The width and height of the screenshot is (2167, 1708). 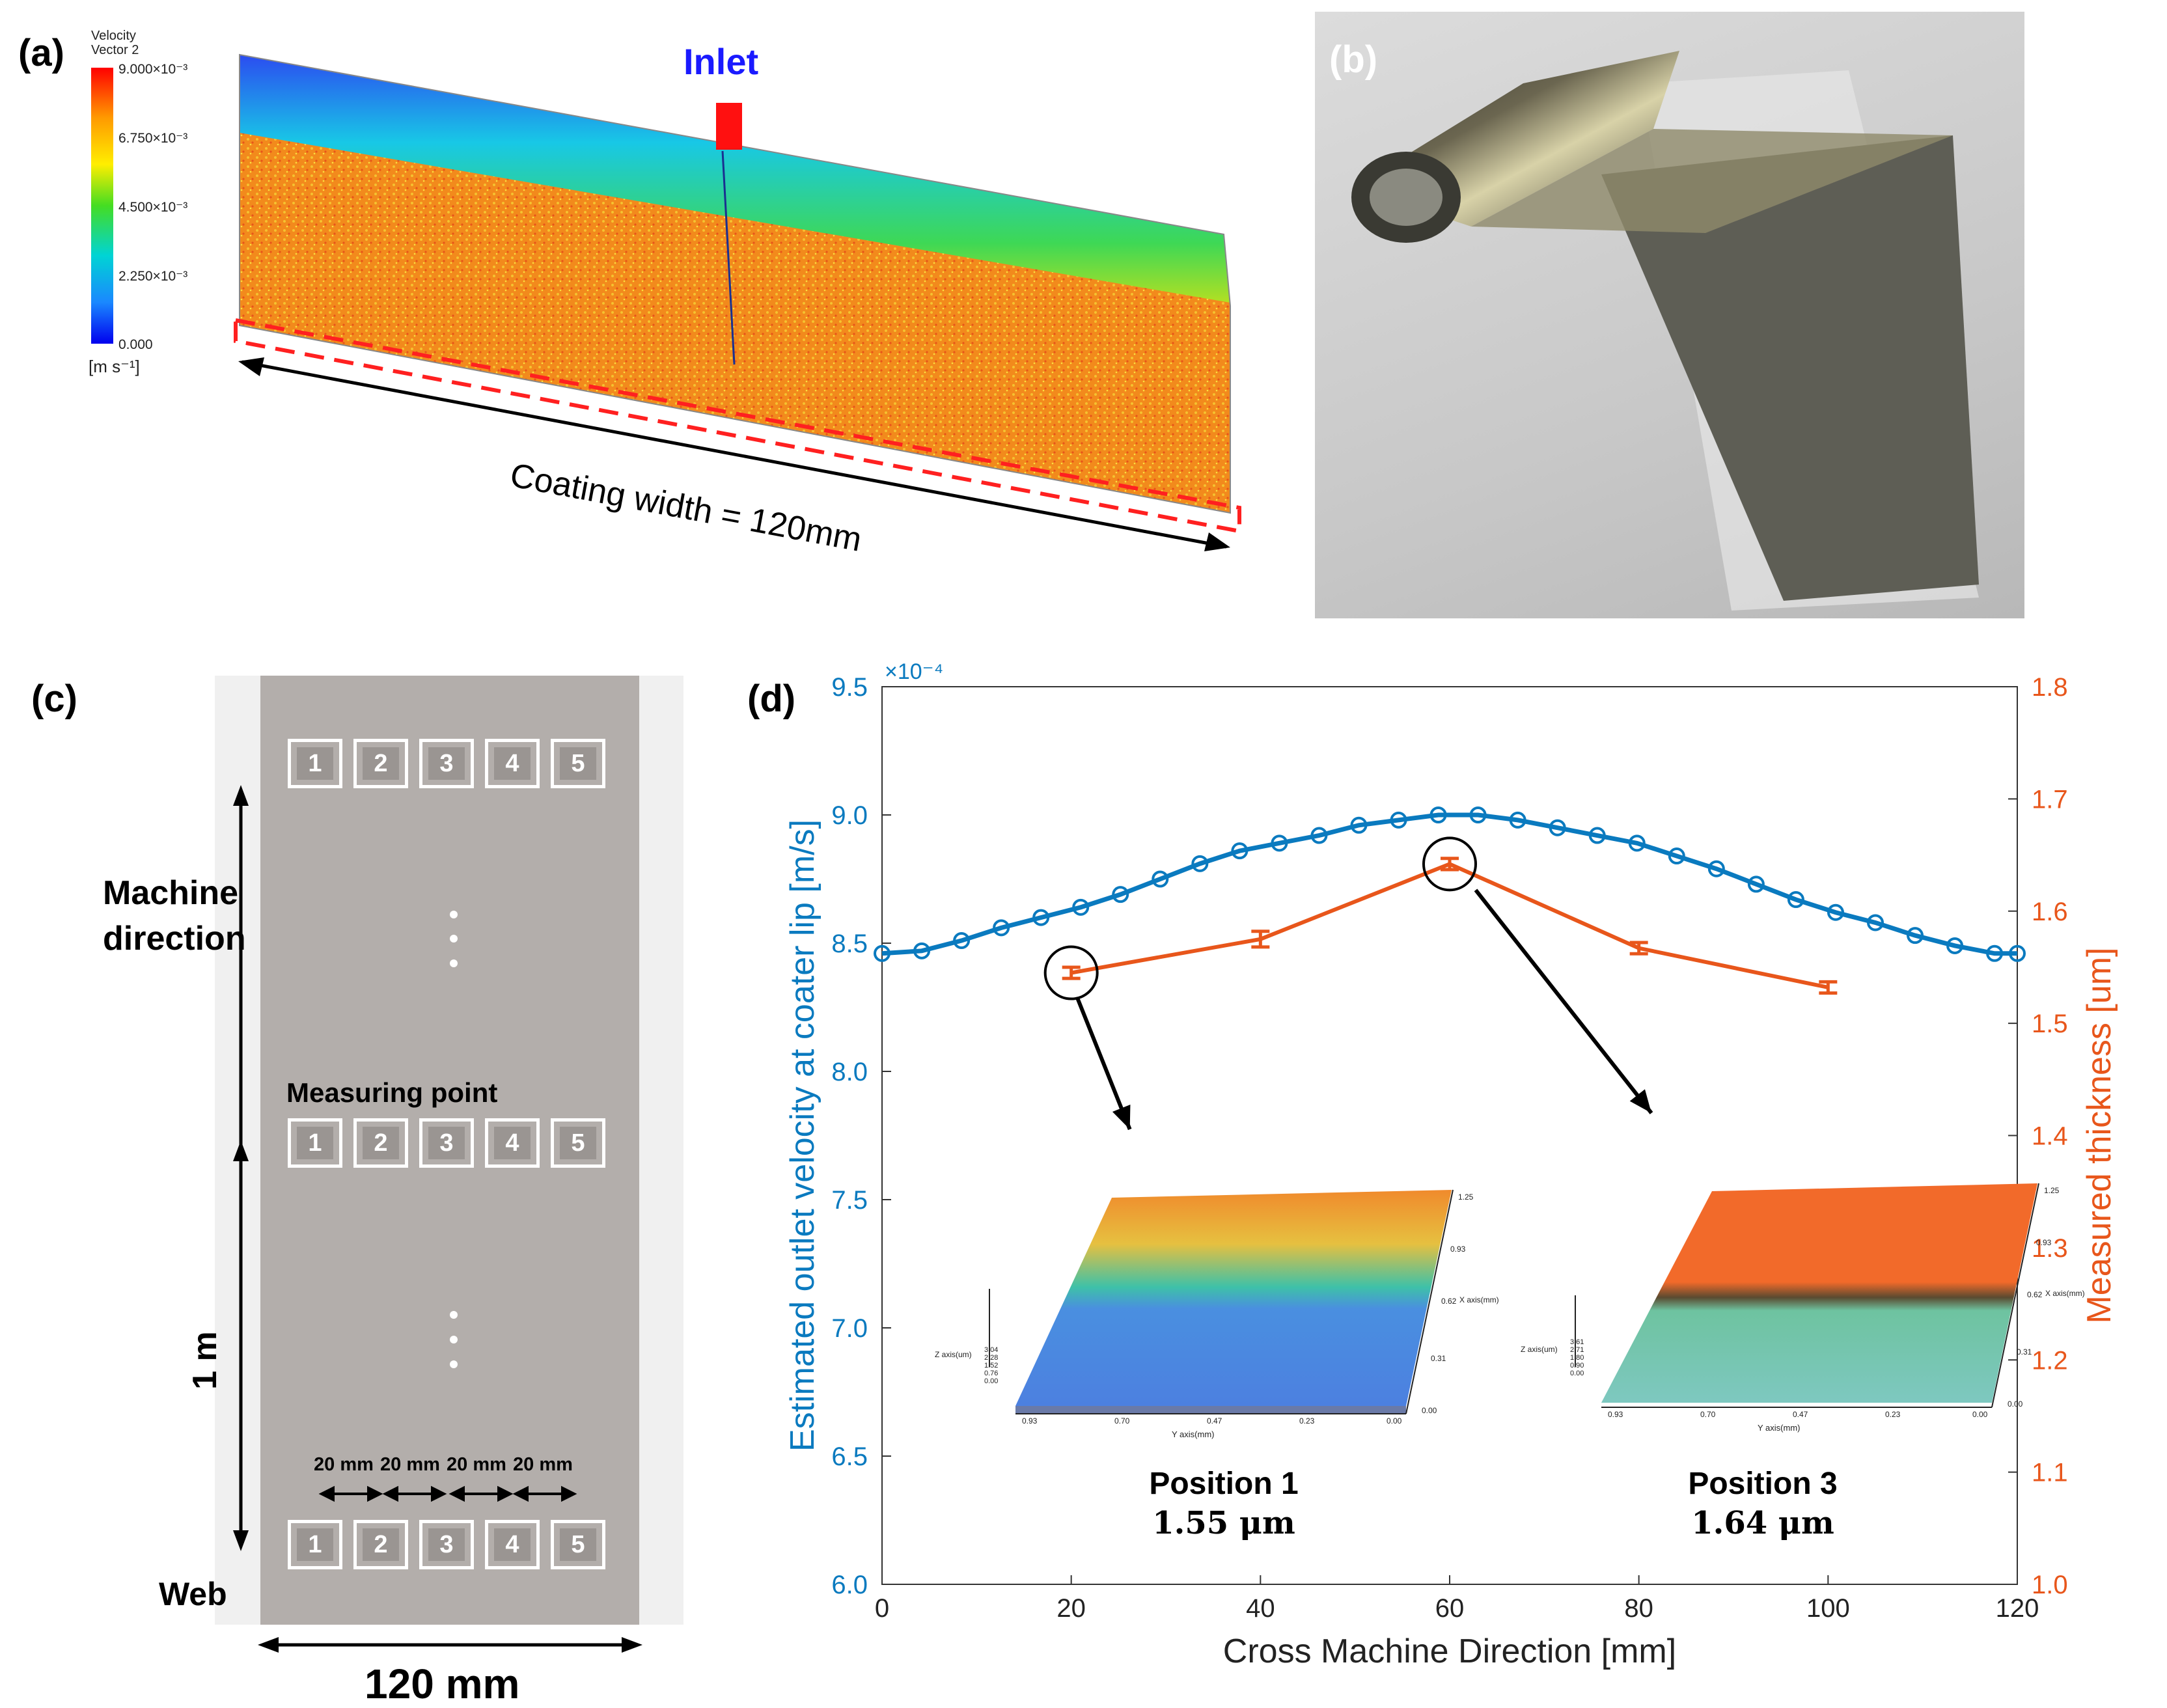 What do you see at coordinates (1353, 59) in the screenshot?
I see `panel-b-label: (b)` at bounding box center [1353, 59].